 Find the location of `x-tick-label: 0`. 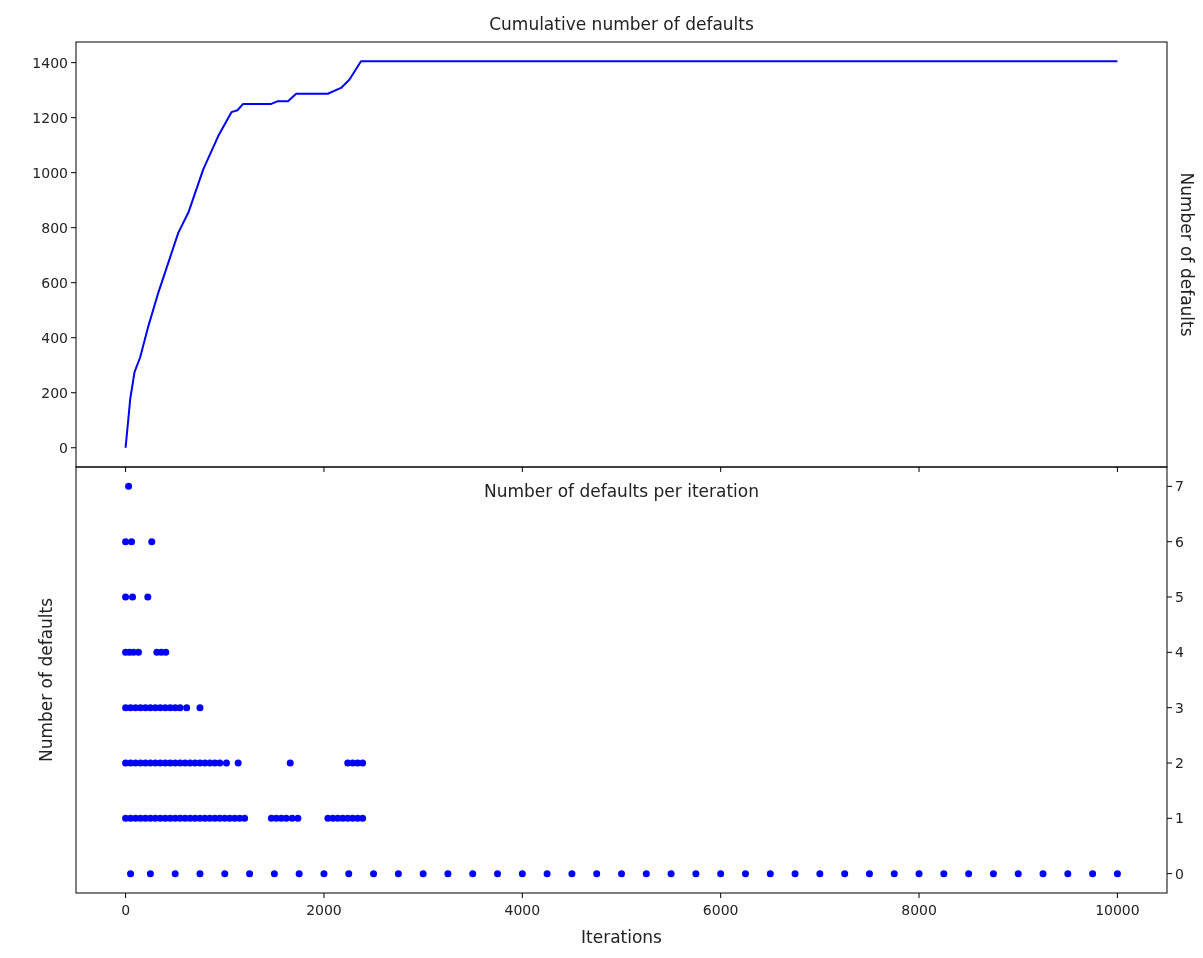

x-tick-label: 0 is located at coordinates (126, 910).